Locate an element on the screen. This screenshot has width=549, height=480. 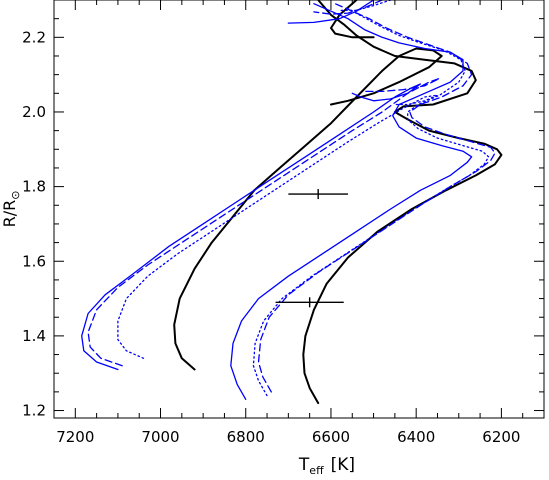
x-tick-label: 6800 is located at coordinates (246, 437).